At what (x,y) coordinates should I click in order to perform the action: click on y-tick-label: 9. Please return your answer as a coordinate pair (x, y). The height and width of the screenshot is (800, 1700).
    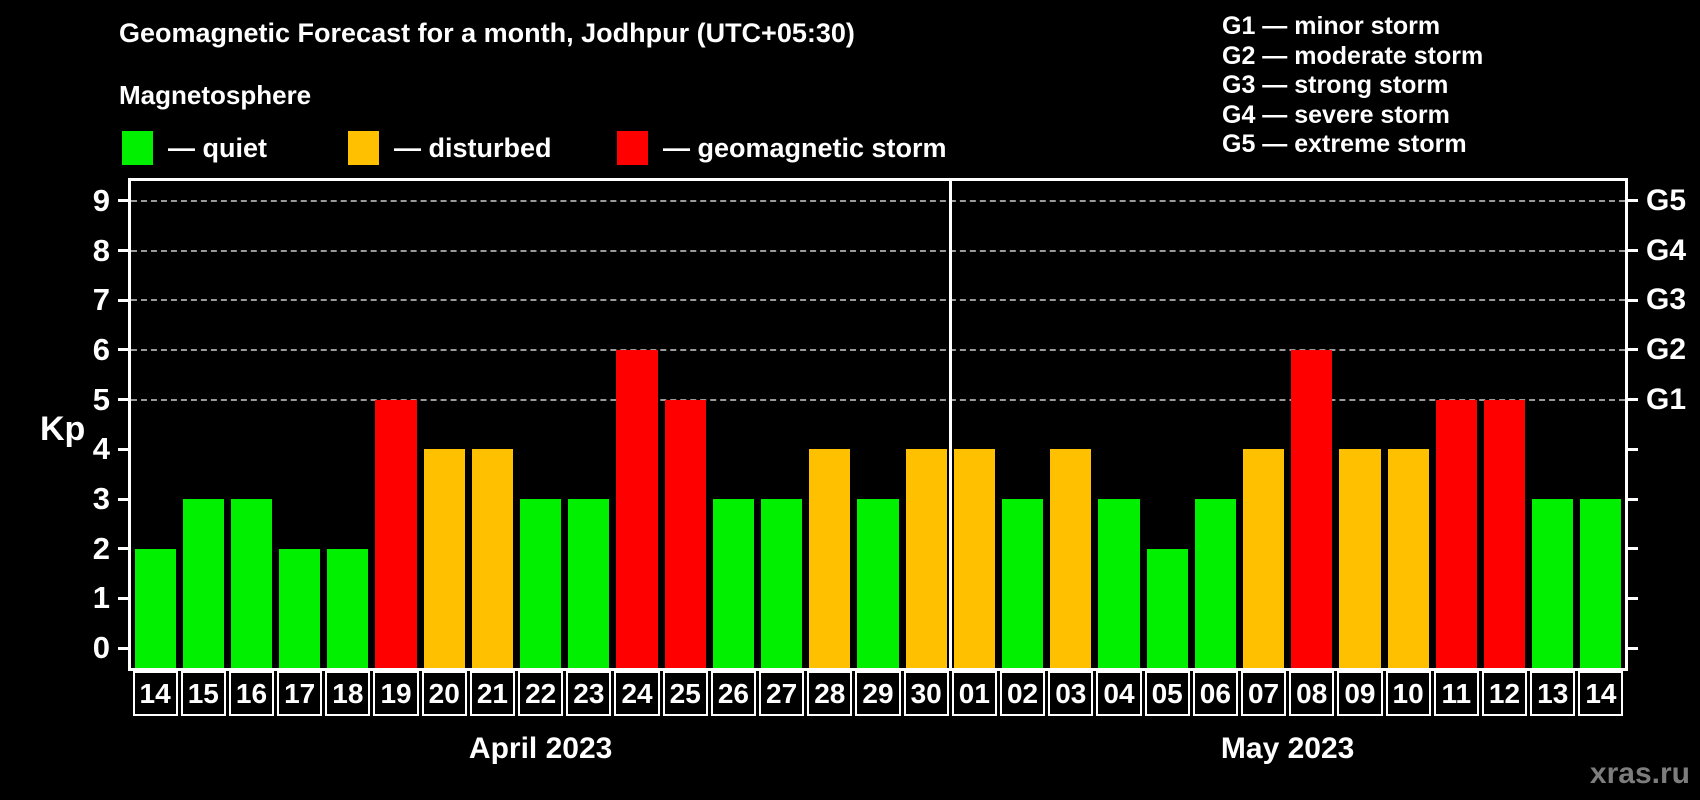
    Looking at the image, I should click on (101, 200).